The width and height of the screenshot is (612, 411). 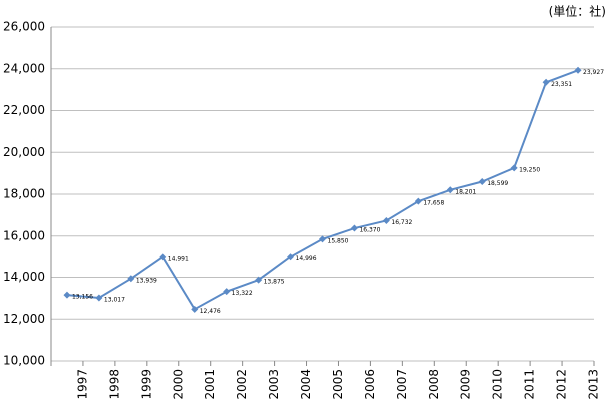 What do you see at coordinates (465, 191) in the screenshot?
I see `data-label: 18,201` at bounding box center [465, 191].